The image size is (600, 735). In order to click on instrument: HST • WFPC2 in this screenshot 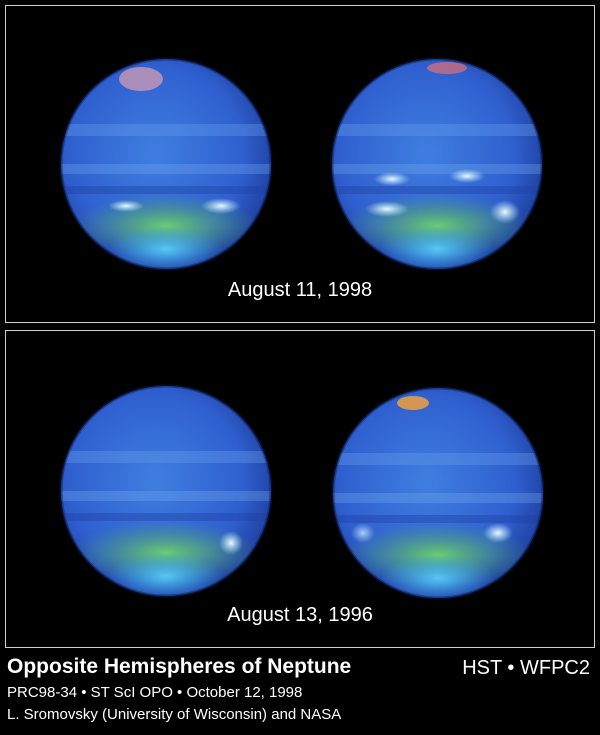, I will do `click(526, 668)`.